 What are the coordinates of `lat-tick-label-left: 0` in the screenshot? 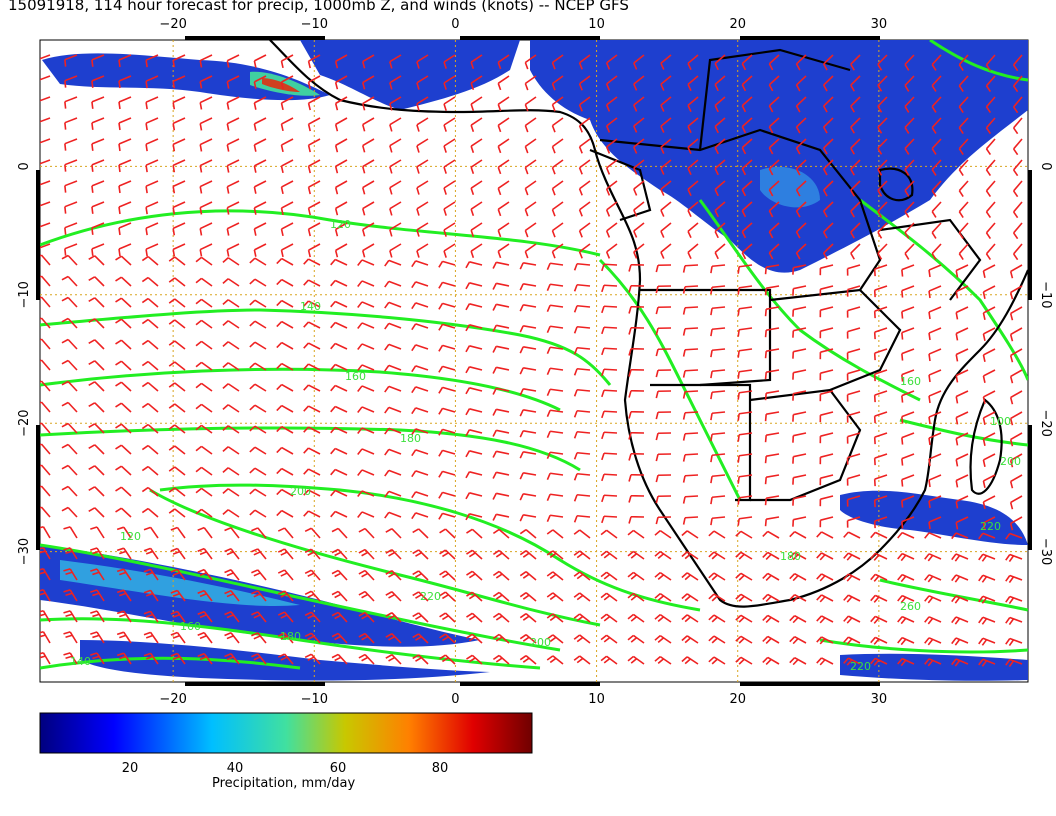 It's located at (24, 166).